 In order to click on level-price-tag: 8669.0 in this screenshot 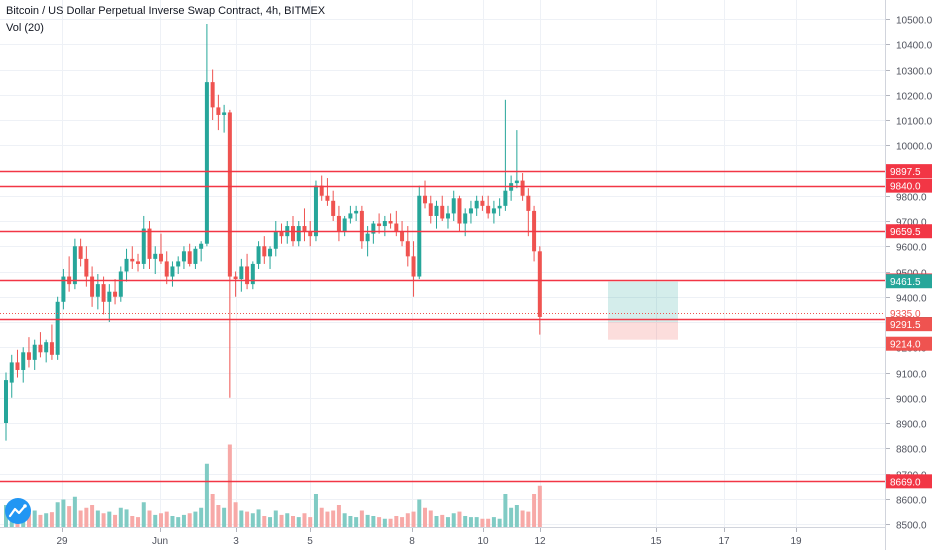, I will do `click(905, 482)`.